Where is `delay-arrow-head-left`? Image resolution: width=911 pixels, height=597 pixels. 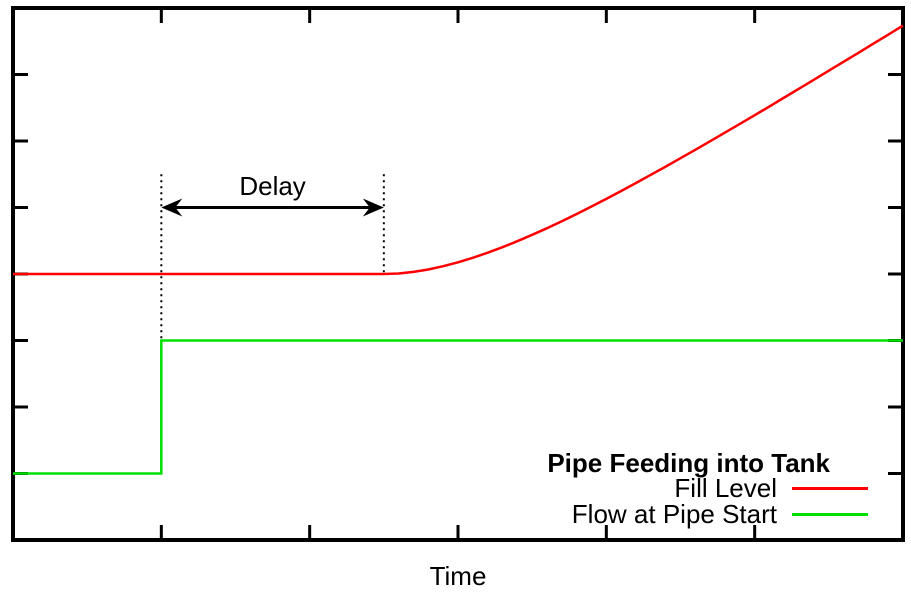
delay-arrow-head-left is located at coordinates (172, 207).